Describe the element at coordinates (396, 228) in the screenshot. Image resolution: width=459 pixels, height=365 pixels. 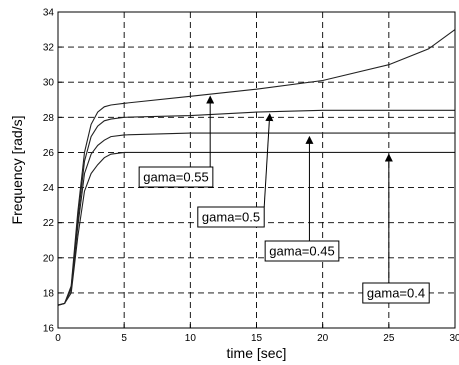
I see `annotation-3: gama=0.4` at that location.